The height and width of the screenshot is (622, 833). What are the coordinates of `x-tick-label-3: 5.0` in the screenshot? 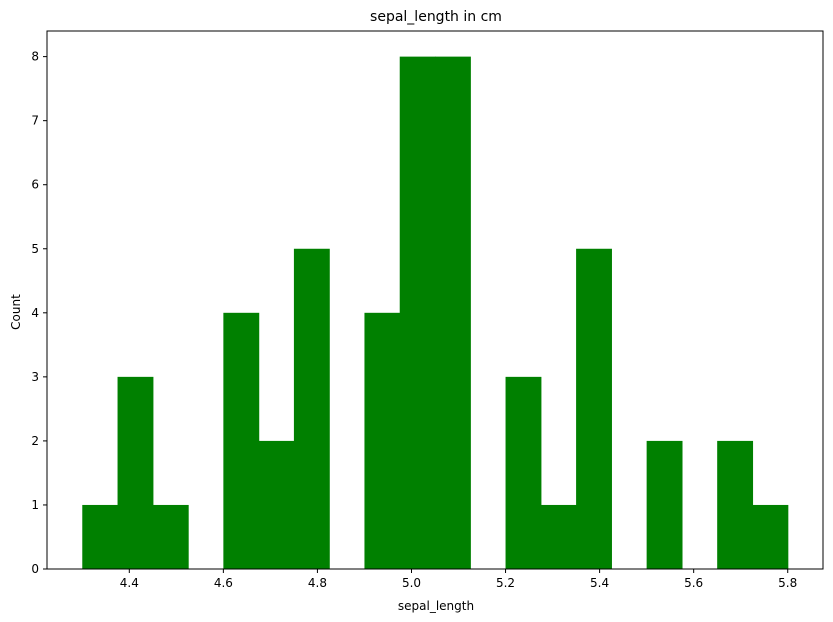 It's located at (411, 583).